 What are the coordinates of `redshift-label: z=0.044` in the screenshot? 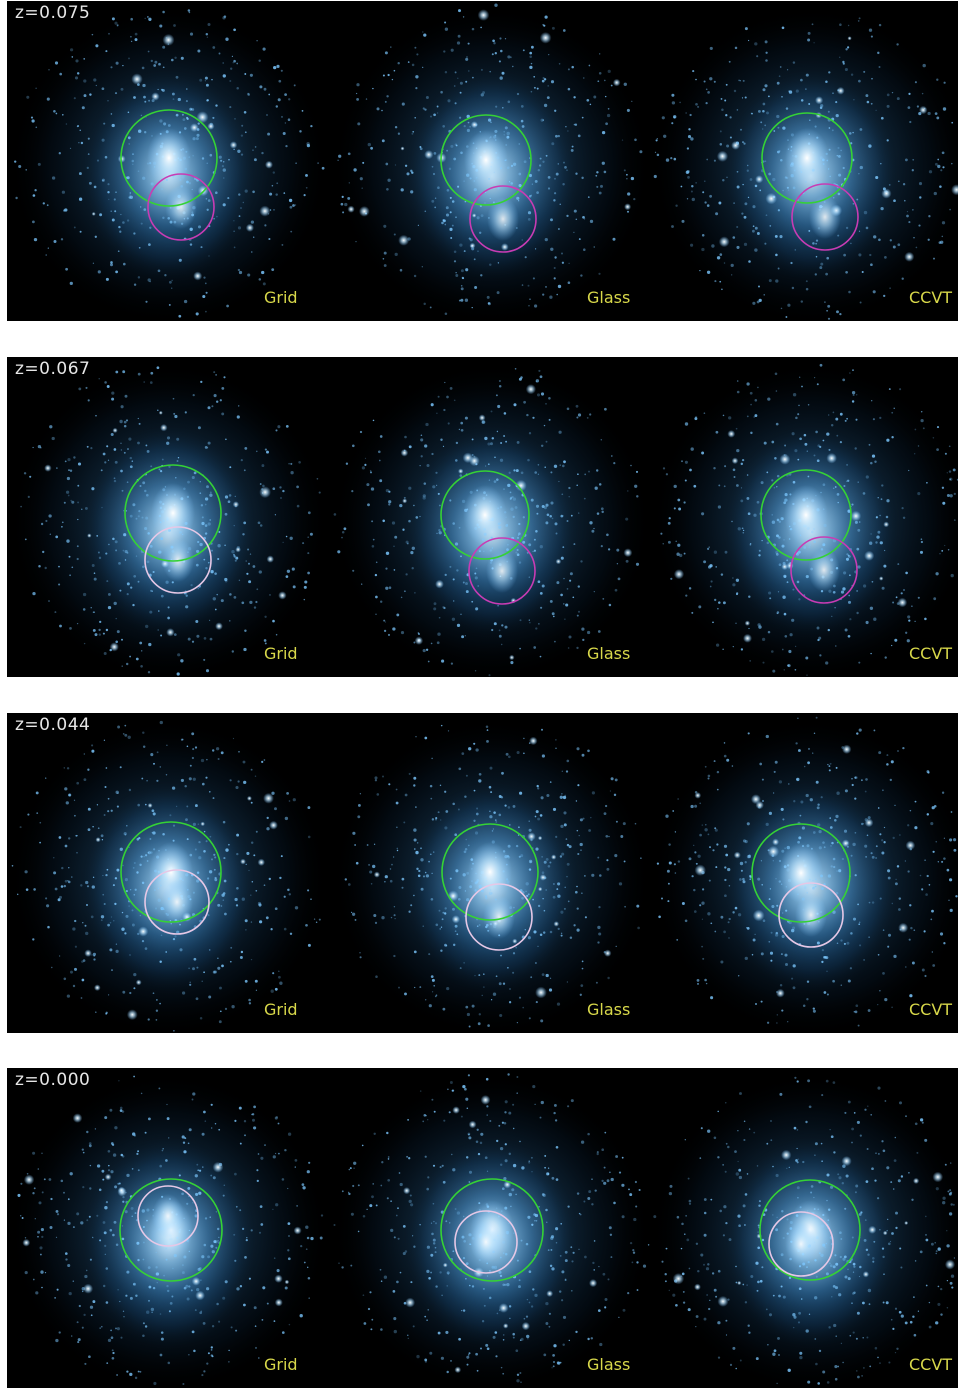 It's located at (53, 725).